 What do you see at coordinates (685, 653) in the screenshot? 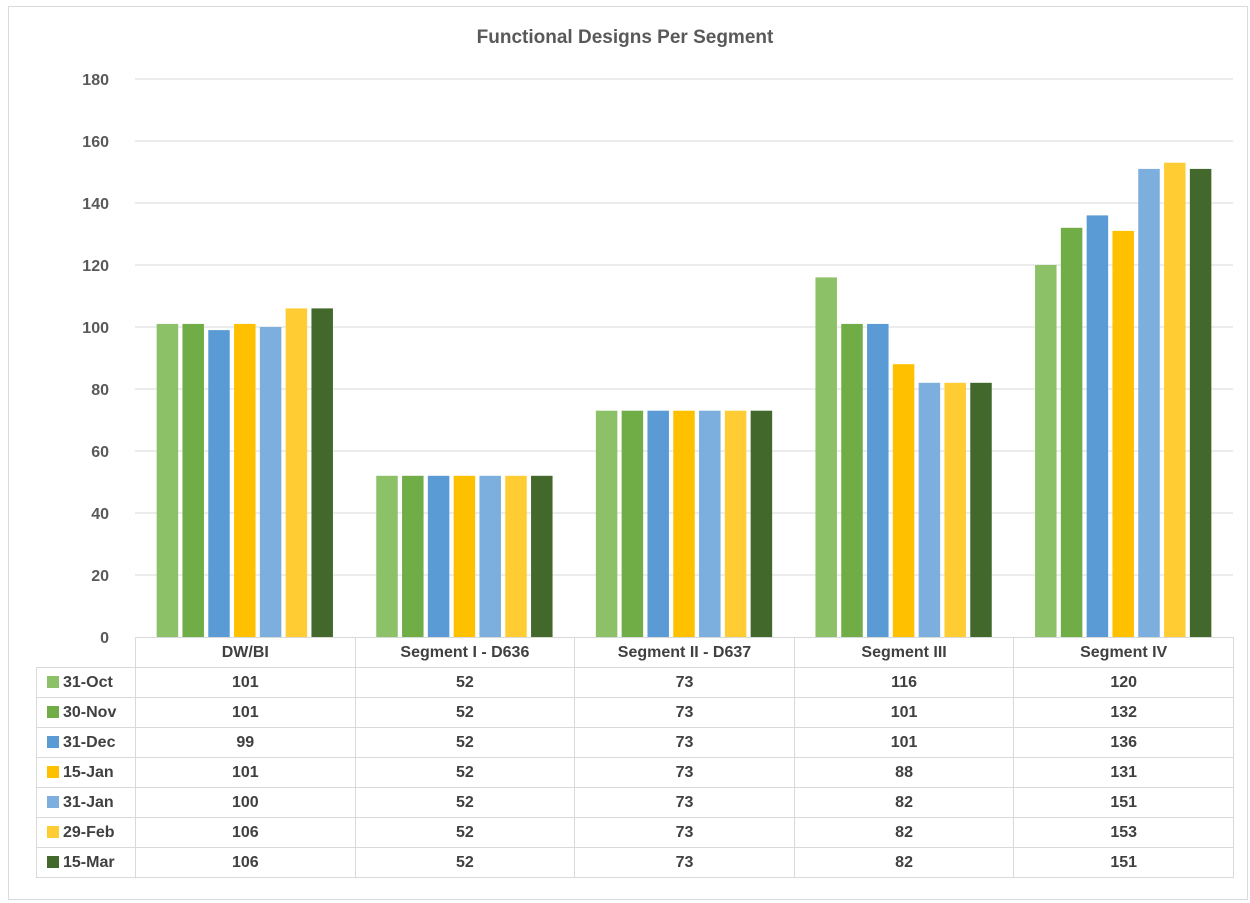
I see `category-label: Segment II - D637` at bounding box center [685, 653].